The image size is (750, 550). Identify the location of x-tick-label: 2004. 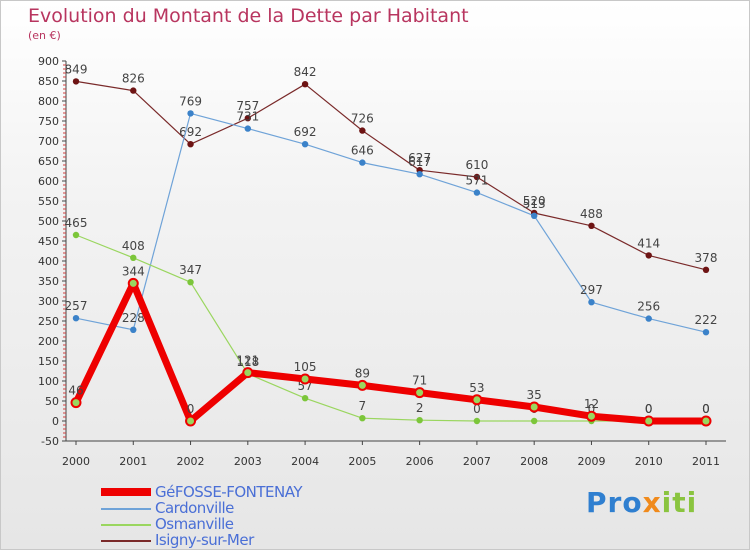
(305, 461).